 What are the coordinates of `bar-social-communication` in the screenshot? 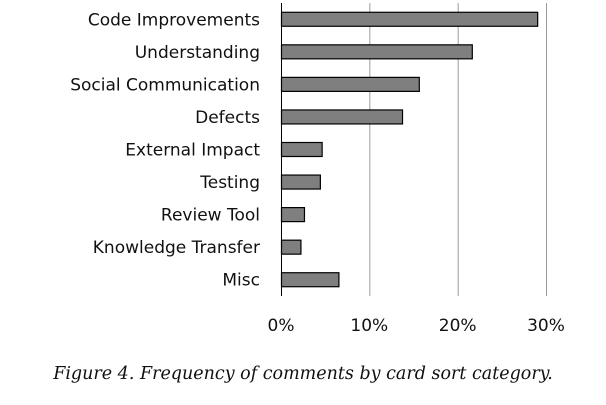 It's located at (350, 84).